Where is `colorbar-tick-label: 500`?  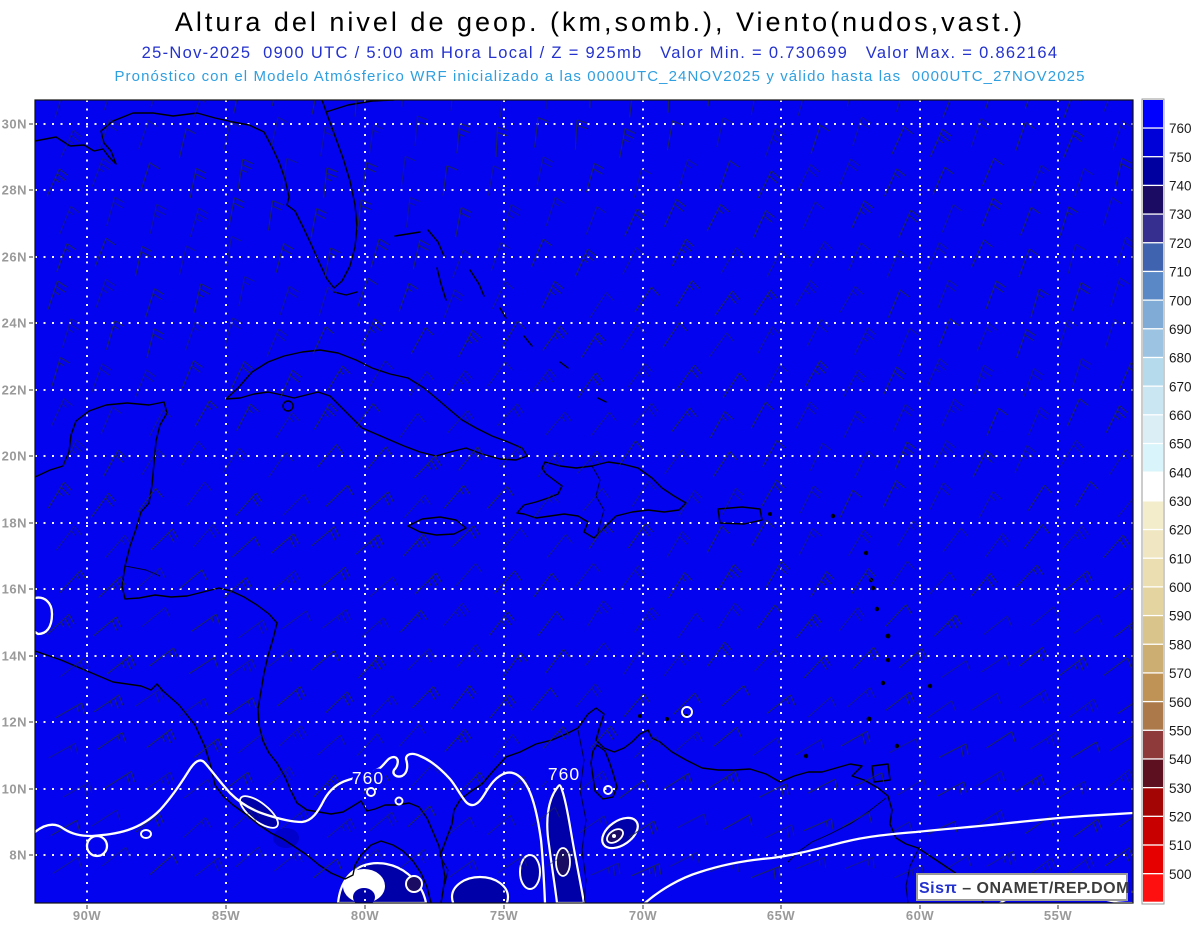
colorbar-tick-label: 500 is located at coordinates (1180, 874).